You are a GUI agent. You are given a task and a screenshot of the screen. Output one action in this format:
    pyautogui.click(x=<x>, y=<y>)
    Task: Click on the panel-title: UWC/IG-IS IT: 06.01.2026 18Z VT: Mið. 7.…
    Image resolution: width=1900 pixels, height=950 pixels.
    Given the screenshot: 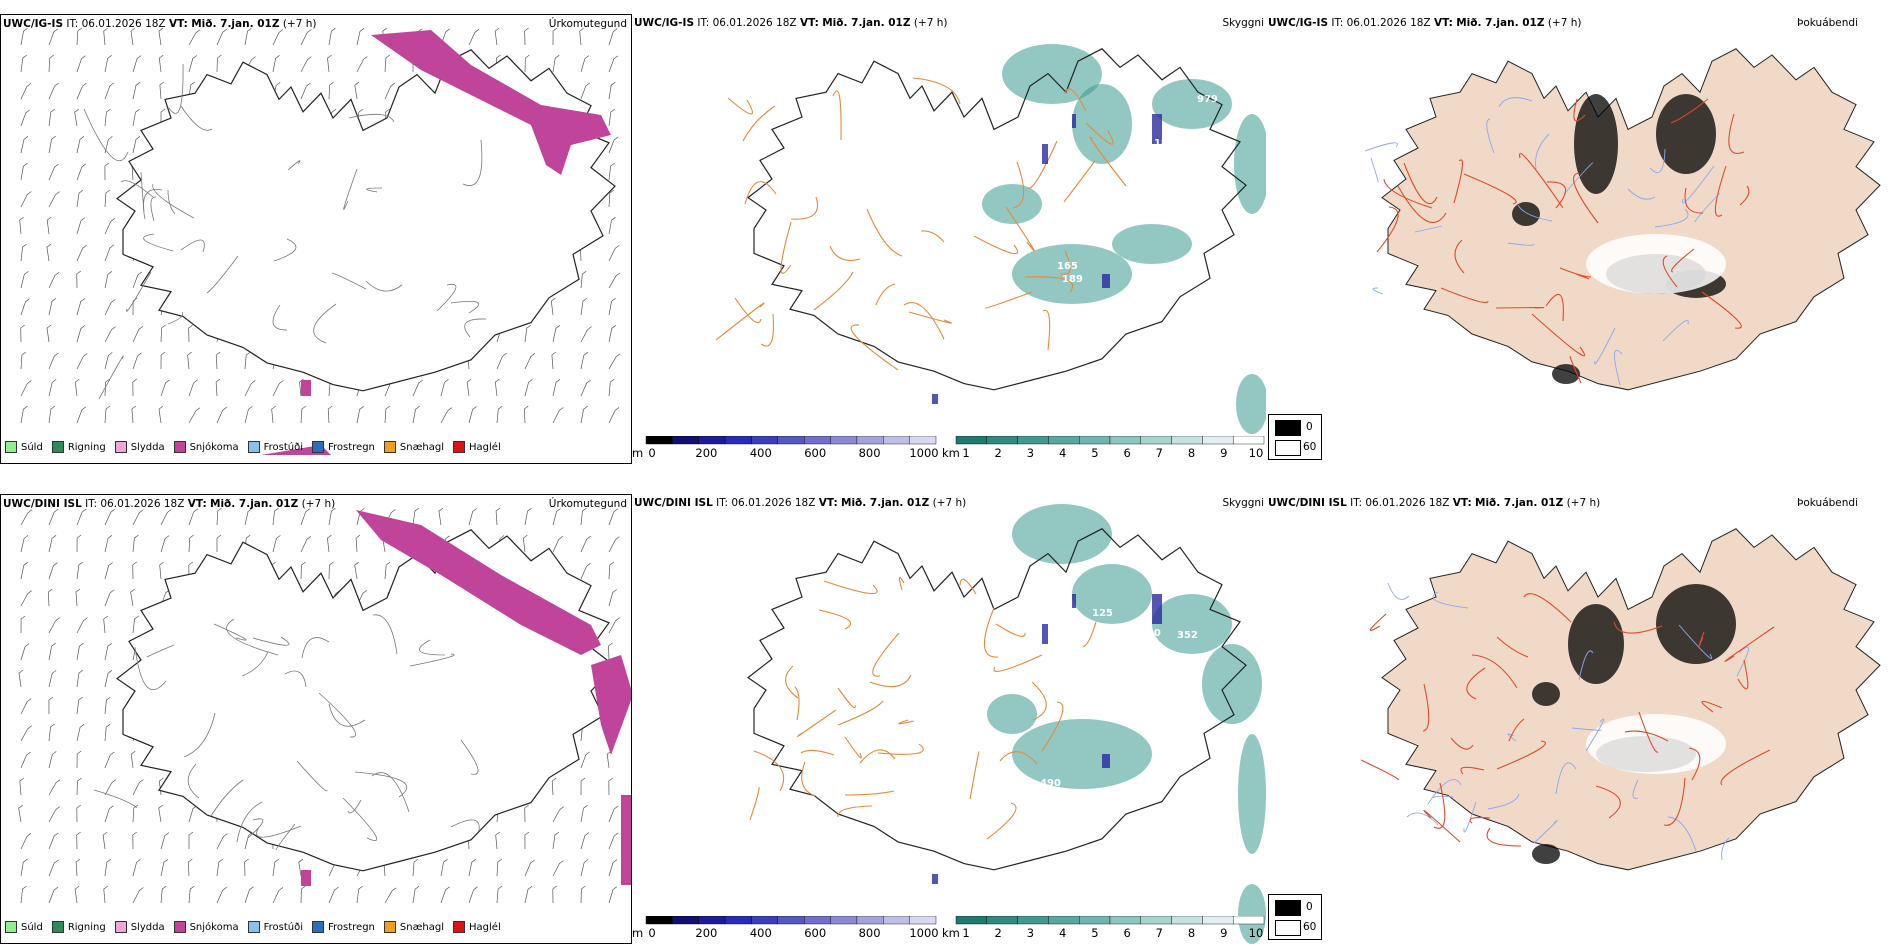 What is the action you would take?
    pyautogui.click(x=160, y=24)
    